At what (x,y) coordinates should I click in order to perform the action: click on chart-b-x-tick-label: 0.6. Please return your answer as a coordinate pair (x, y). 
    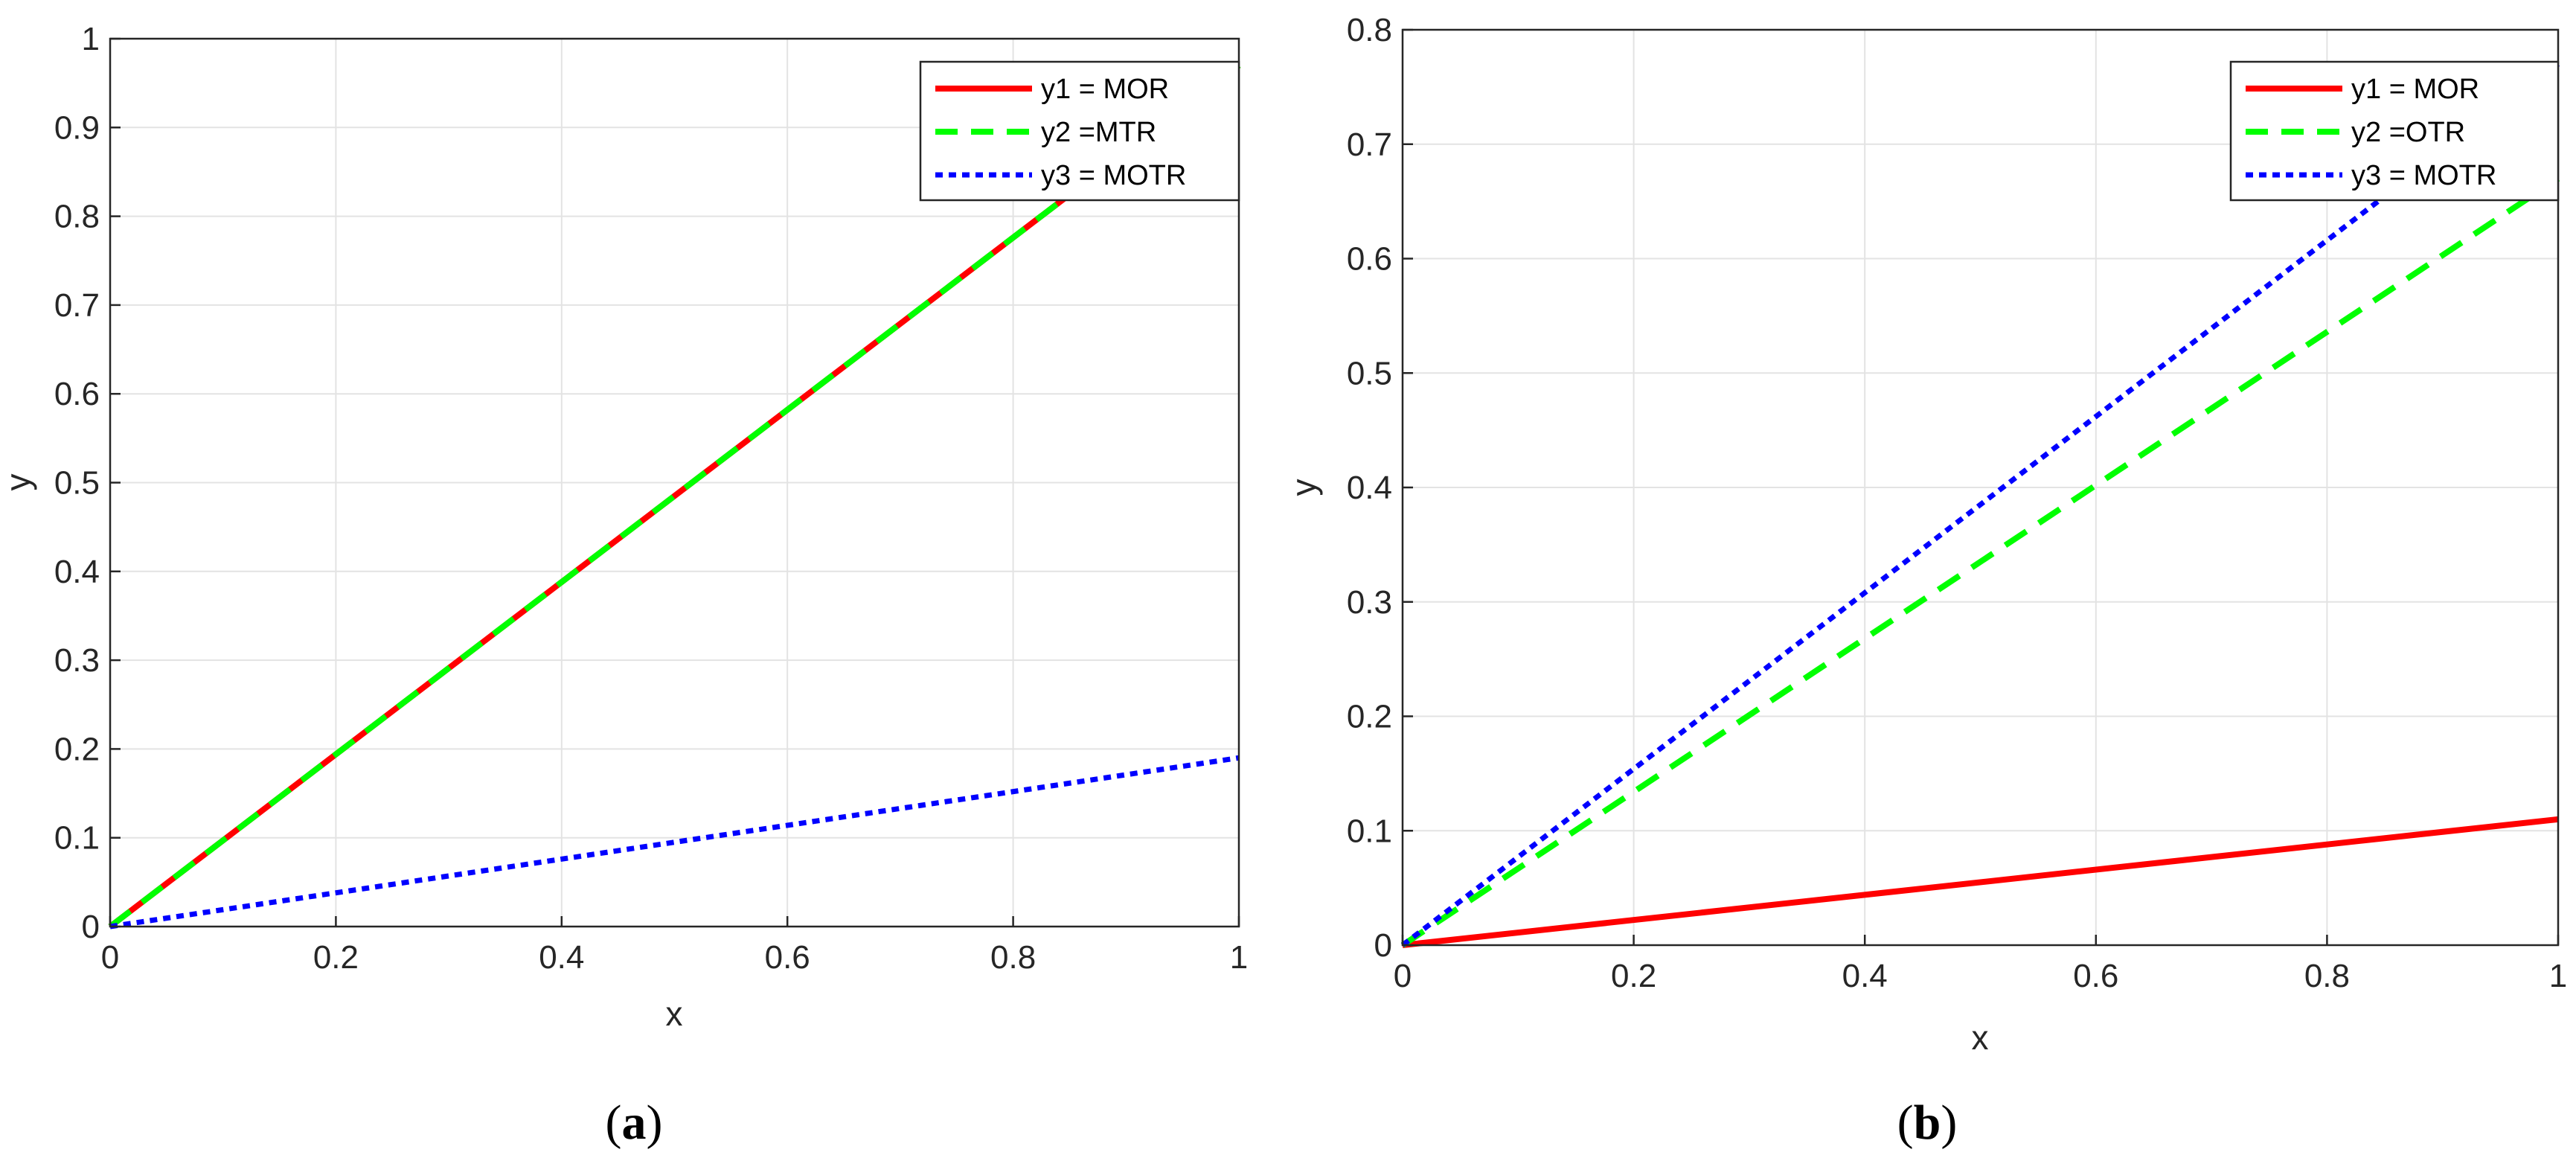
    Looking at the image, I should click on (2095, 976).